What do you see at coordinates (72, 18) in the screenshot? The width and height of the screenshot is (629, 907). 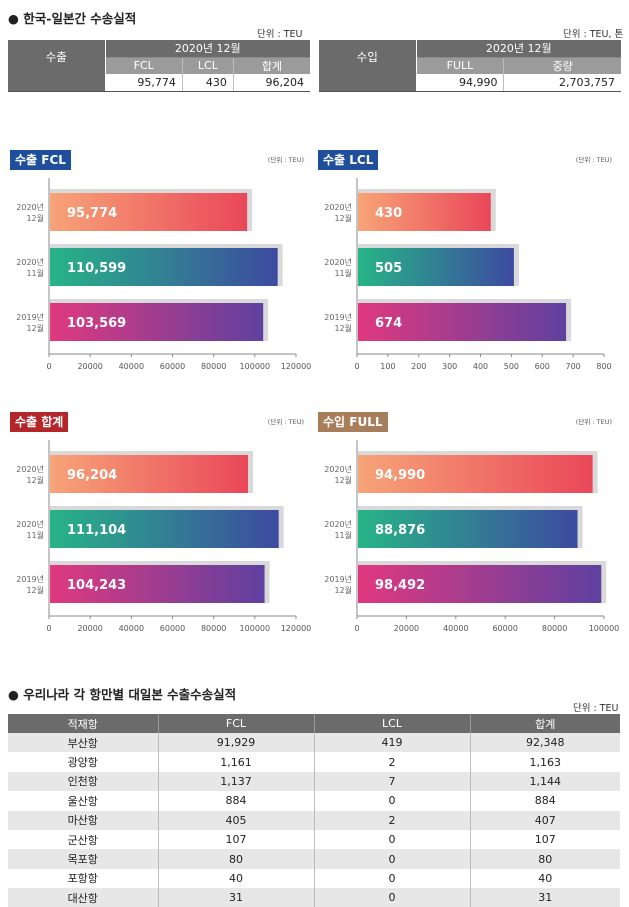 I see `section-title-korea-japan: ● 한국-일본간 수송실적` at bounding box center [72, 18].